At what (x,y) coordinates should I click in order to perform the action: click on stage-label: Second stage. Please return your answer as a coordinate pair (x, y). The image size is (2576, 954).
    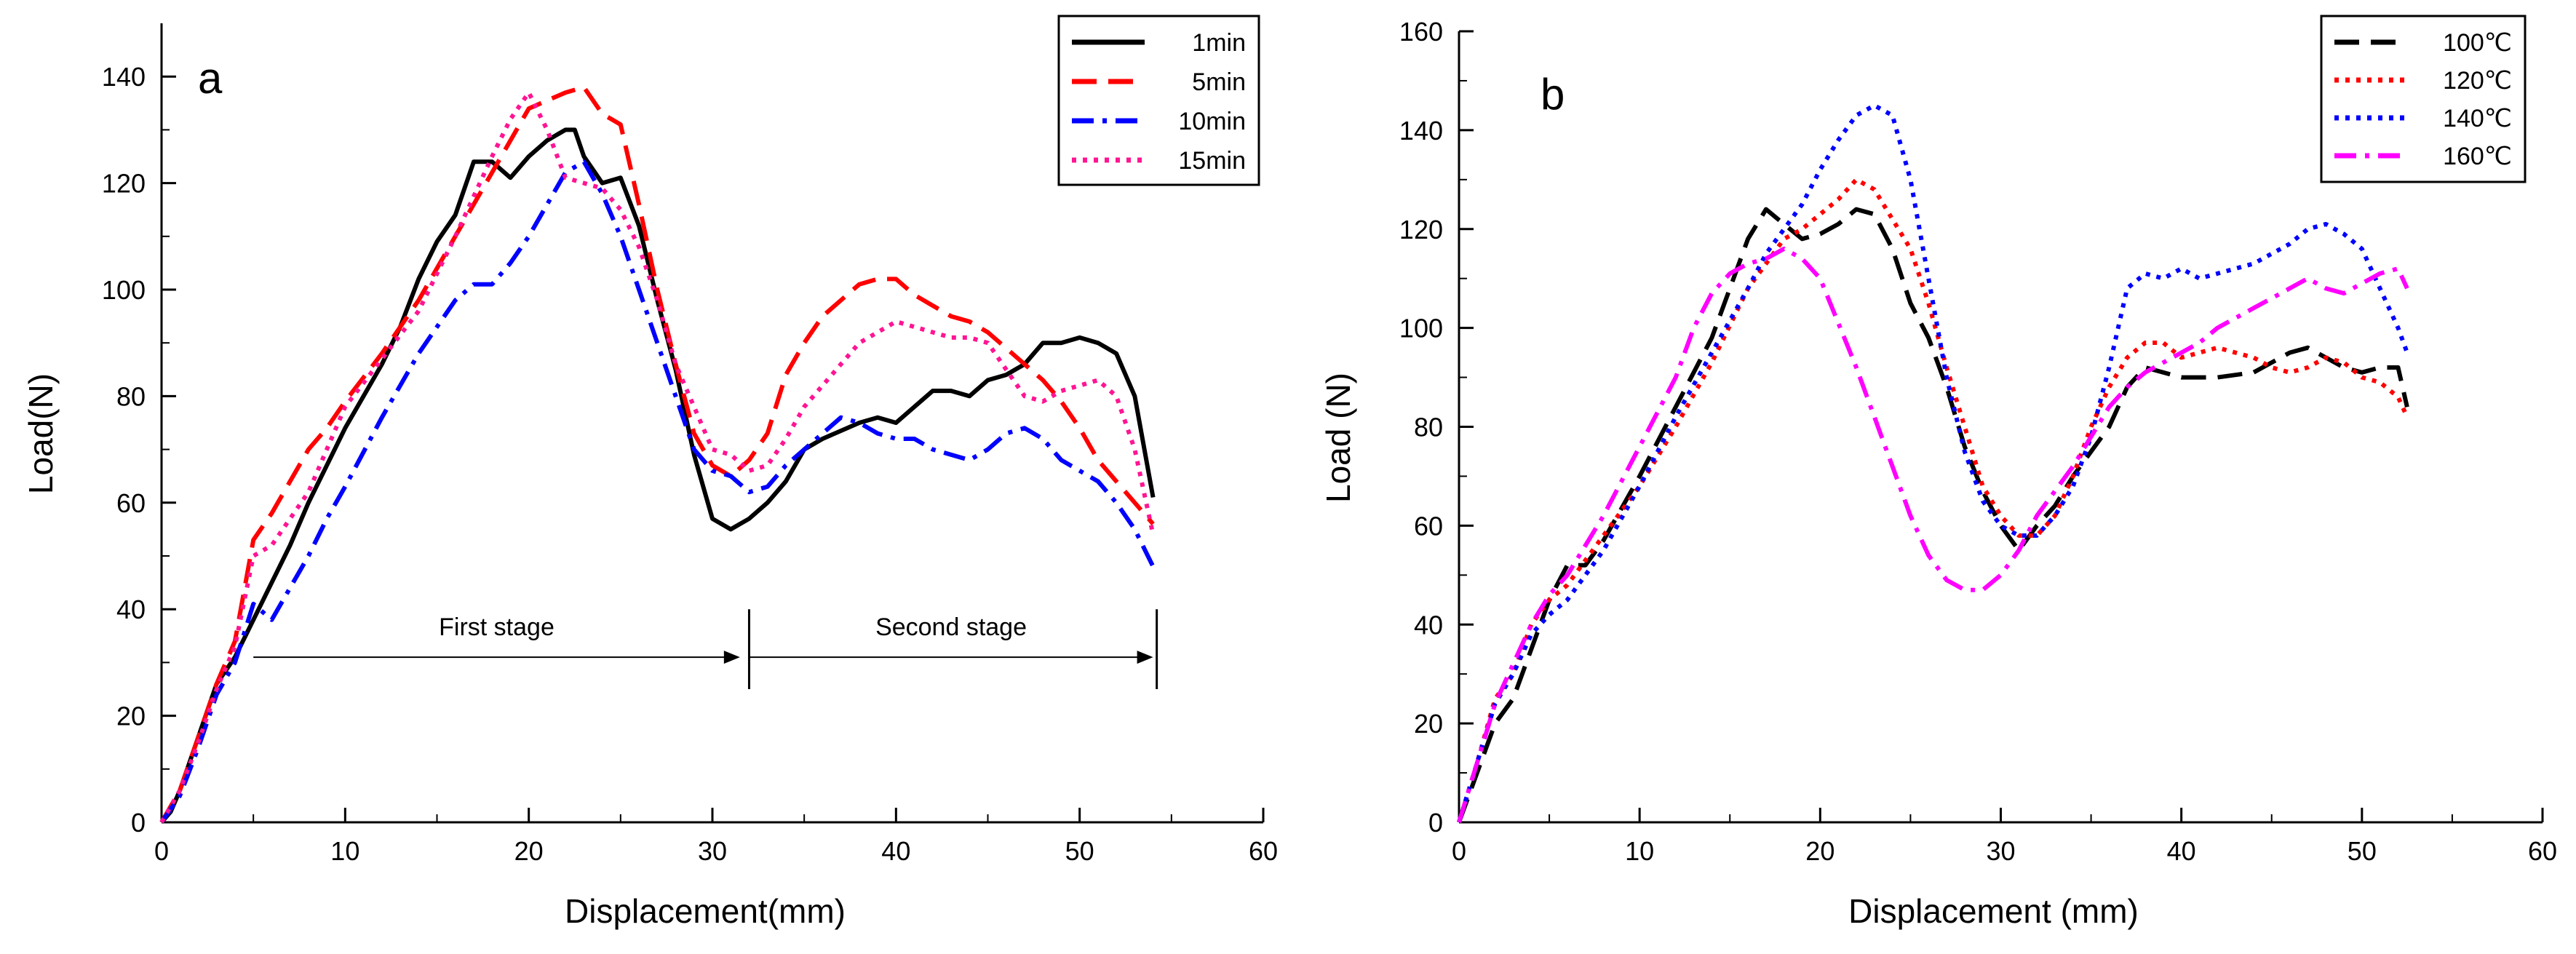
    Looking at the image, I should click on (951, 627).